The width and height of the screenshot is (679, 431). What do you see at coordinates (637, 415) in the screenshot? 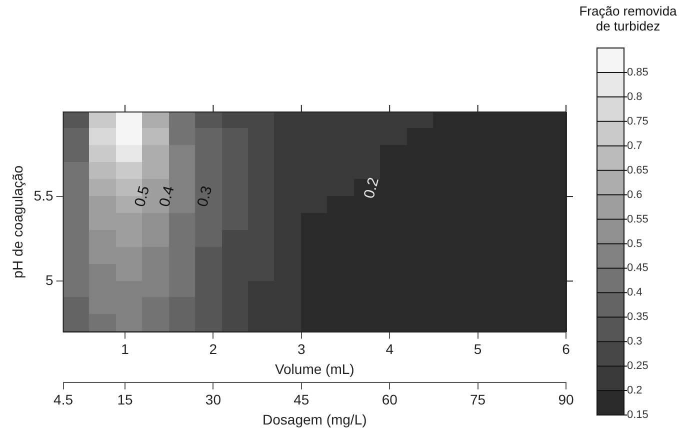
I see `color-bar-label: 0.15` at bounding box center [637, 415].